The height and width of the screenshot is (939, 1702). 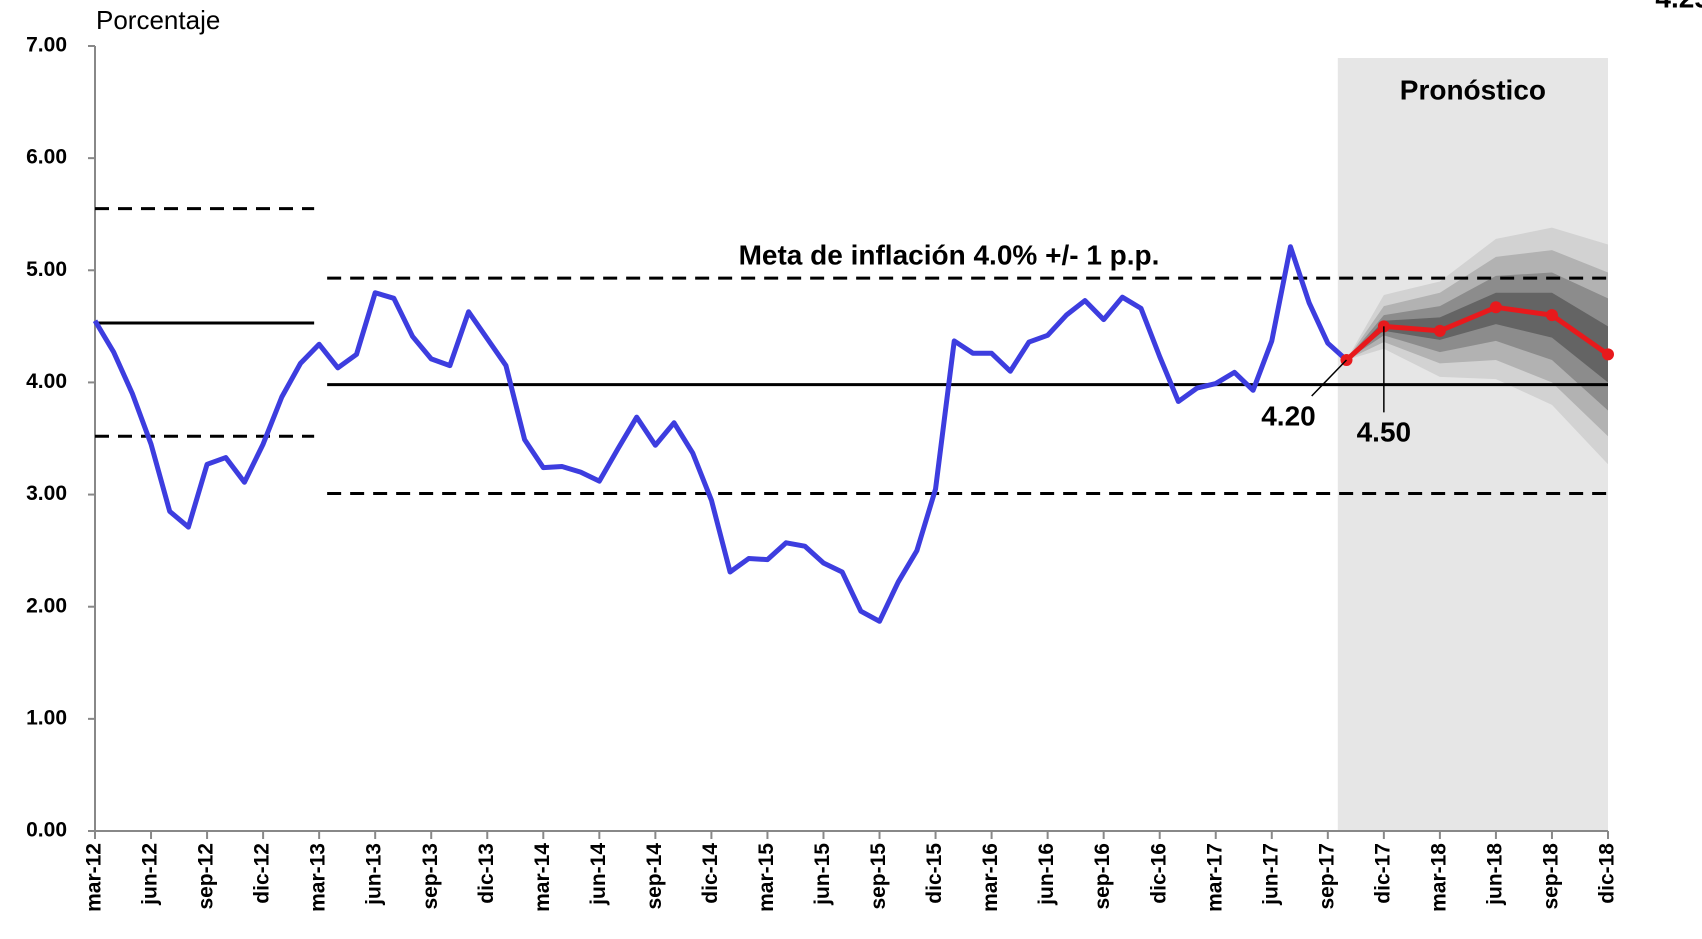 What do you see at coordinates (934, 873) in the screenshot?
I see `x-tick-label: dic-15` at bounding box center [934, 873].